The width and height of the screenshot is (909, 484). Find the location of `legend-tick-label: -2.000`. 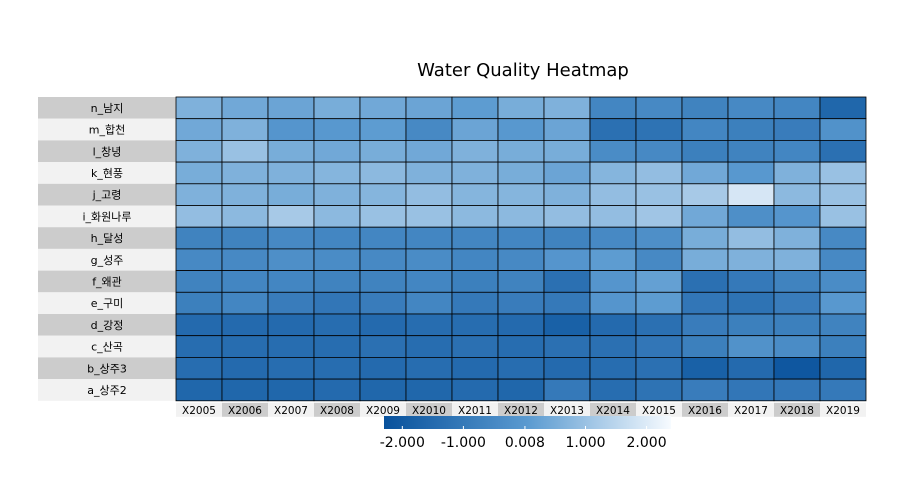

legend-tick-label: -2.000 is located at coordinates (402, 443).